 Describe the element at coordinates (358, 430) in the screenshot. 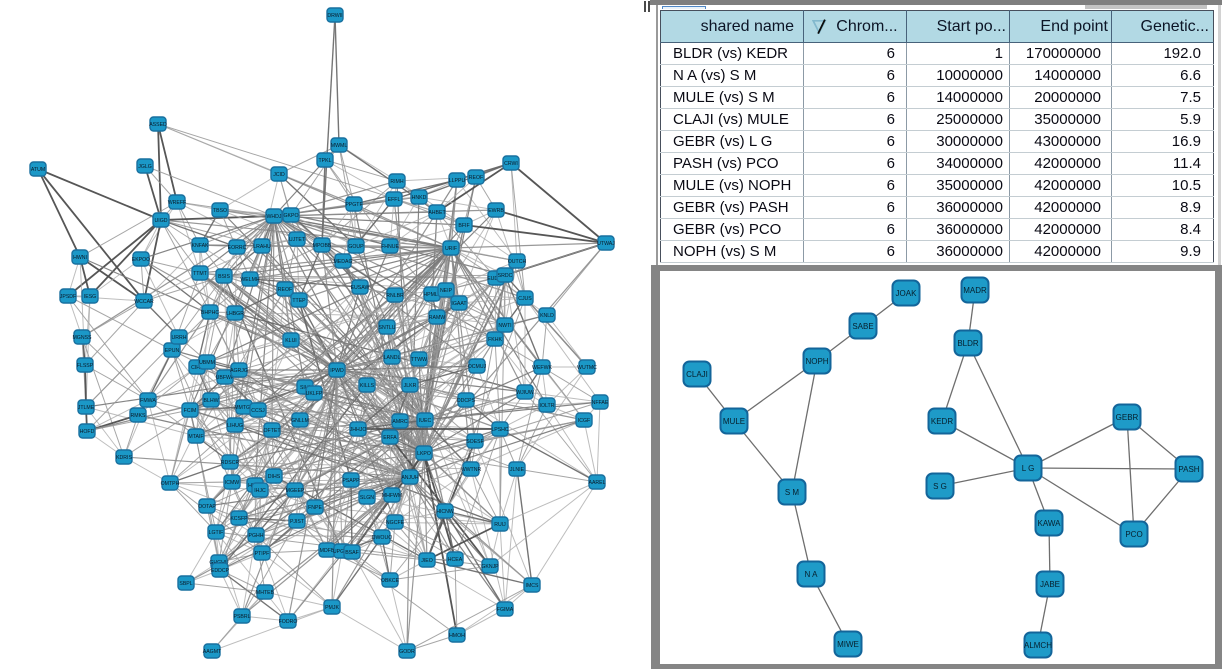

I see `svg-text: JHHJO` at that location.